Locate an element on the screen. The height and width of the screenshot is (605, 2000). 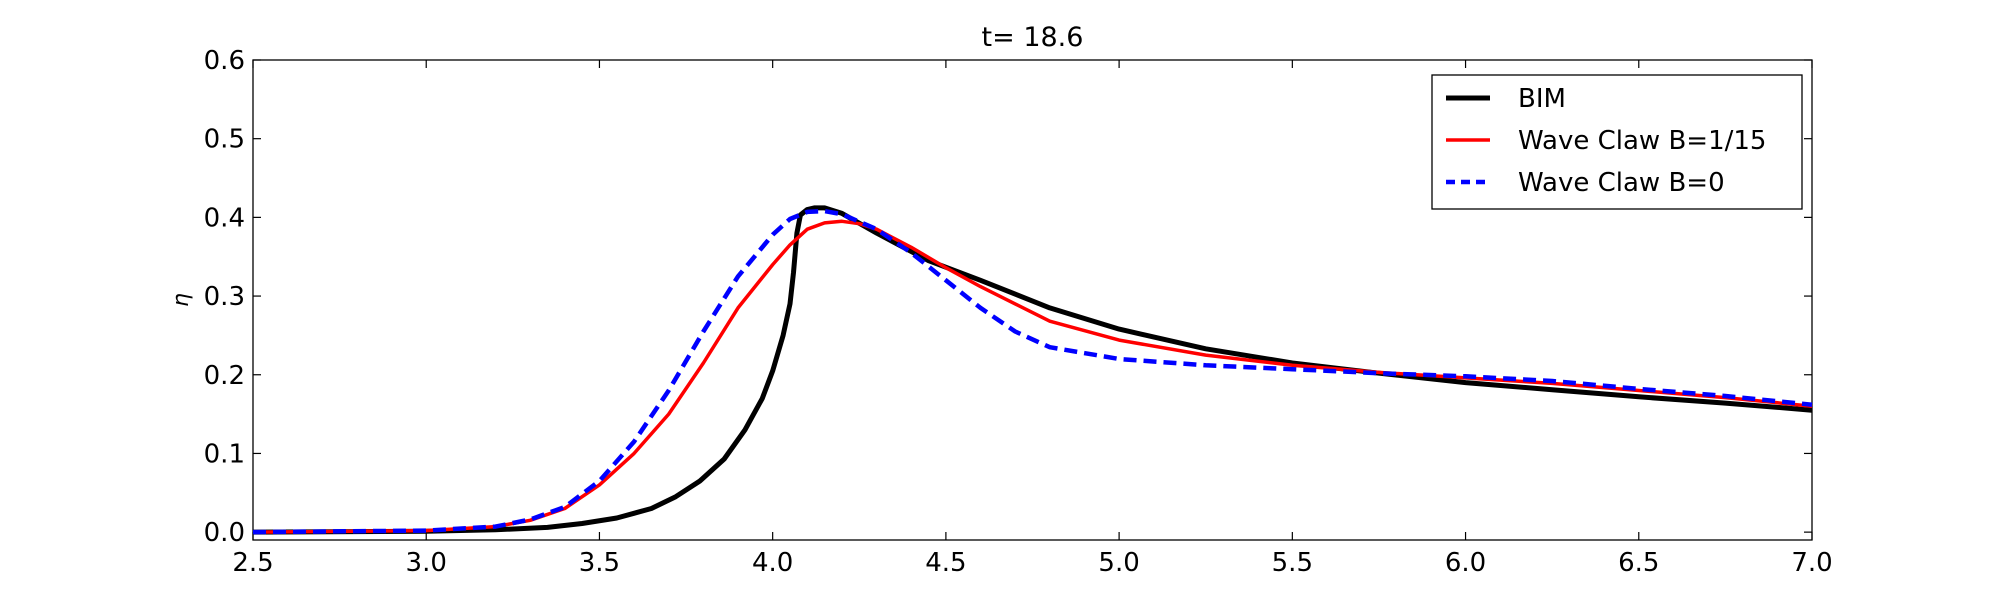
x-tick-label: 4.5 is located at coordinates (945, 563).